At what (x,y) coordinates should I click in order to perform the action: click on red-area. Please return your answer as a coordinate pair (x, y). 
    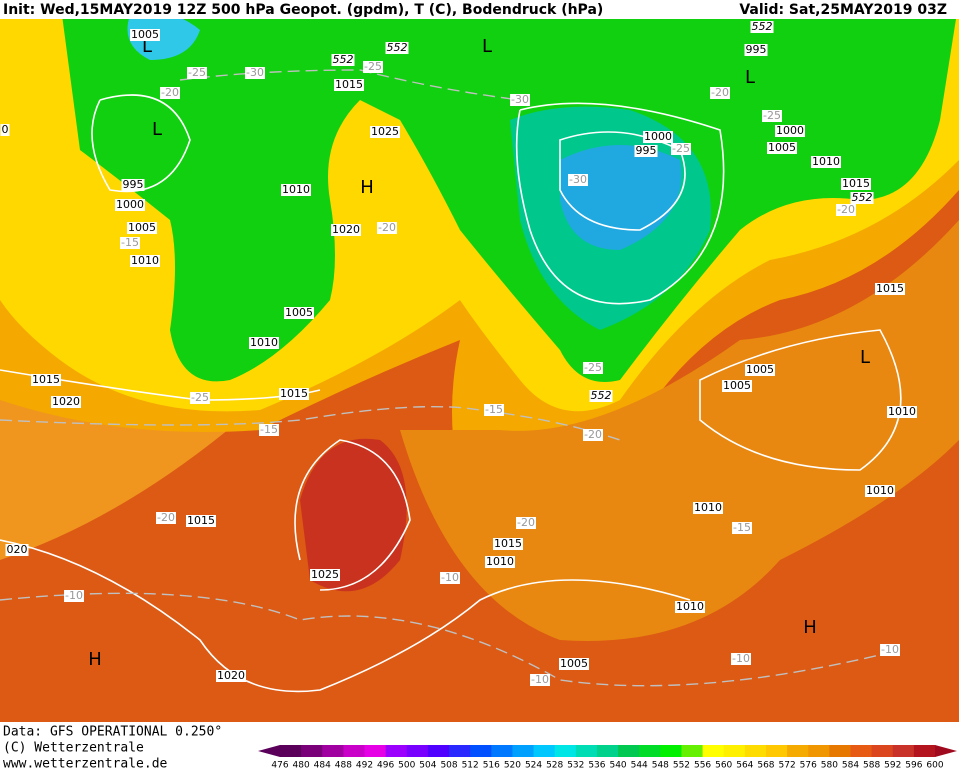
    Looking at the image, I should click on (353, 515).